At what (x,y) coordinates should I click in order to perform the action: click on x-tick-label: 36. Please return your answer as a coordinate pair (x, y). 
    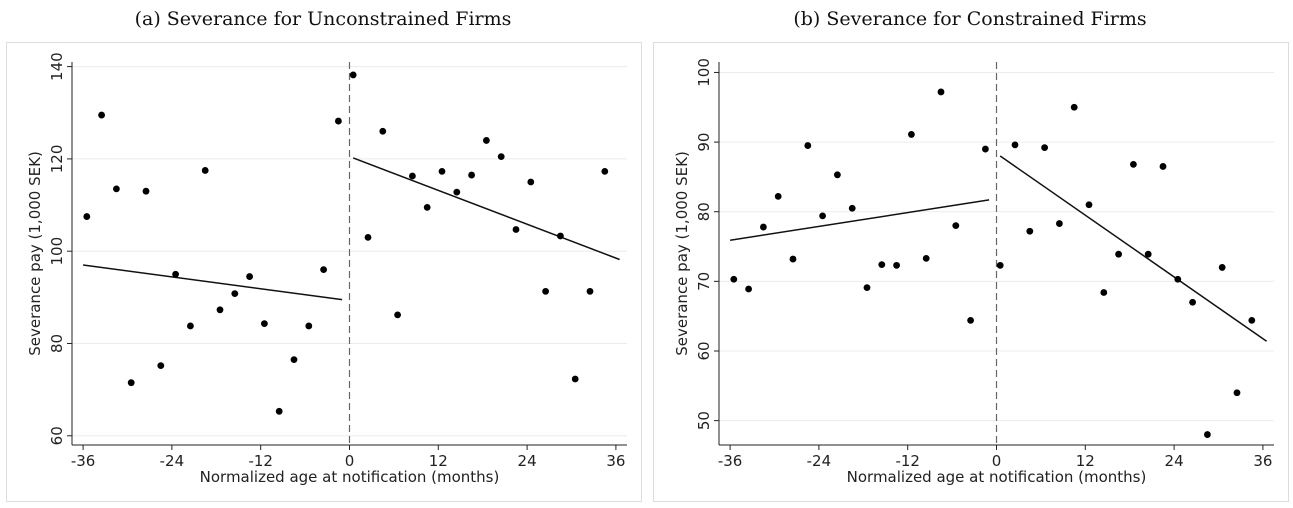
    Looking at the image, I should click on (1262, 461).